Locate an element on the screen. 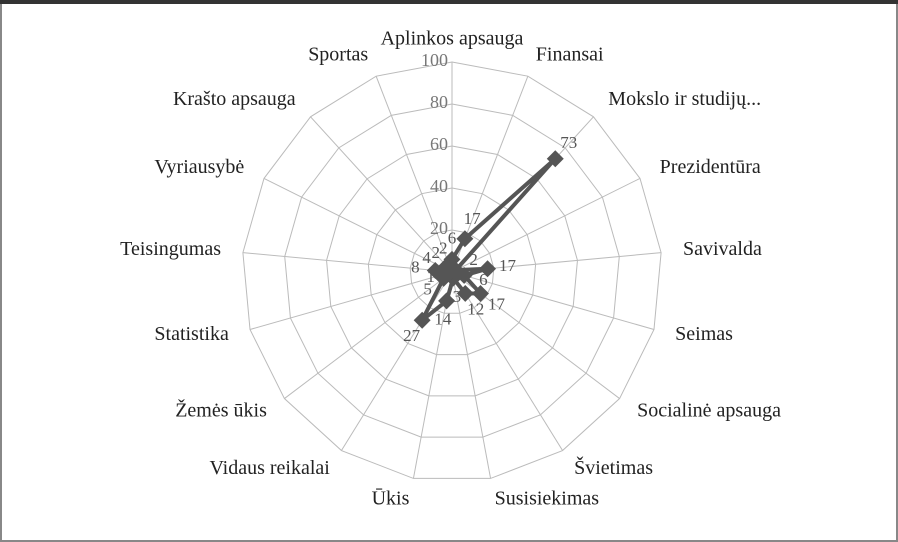 This screenshot has width=898, height=542. category-label: Ūkis is located at coordinates (391, 499).